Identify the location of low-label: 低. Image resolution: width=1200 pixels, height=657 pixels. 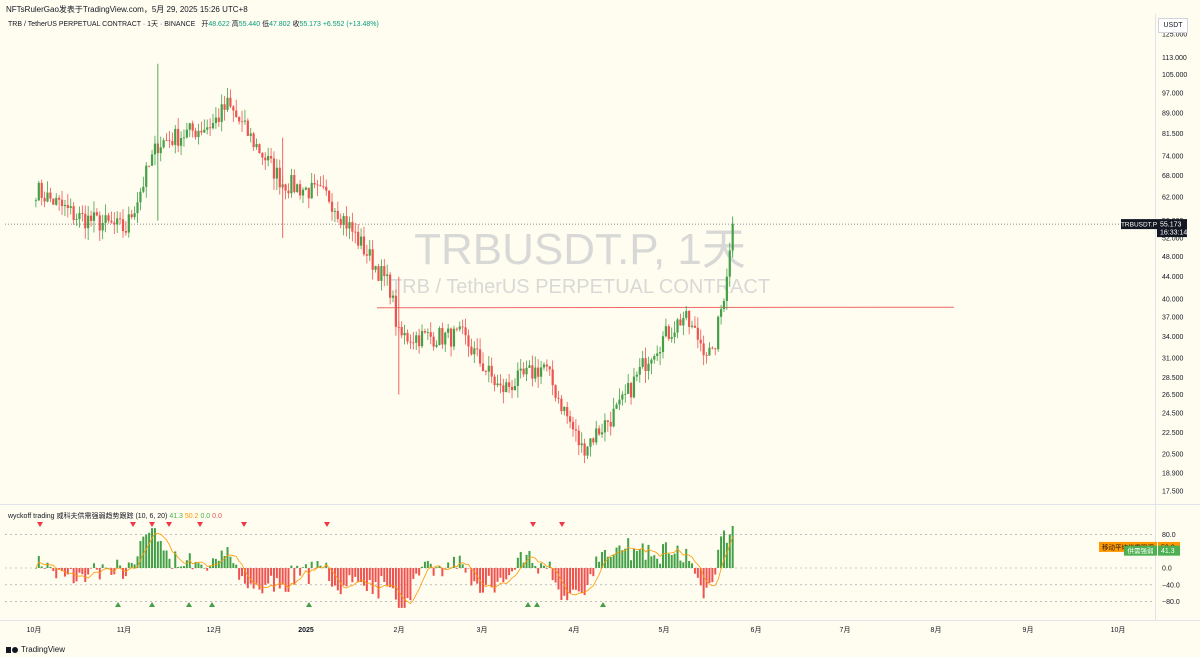
(266, 24).